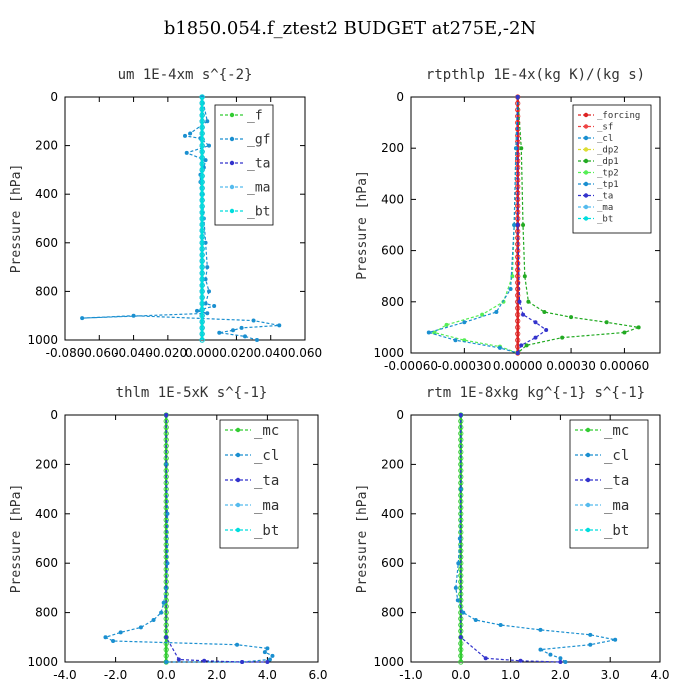 The image size is (700, 700). What do you see at coordinates (202, 353) in the screenshot?
I see `x-tick-label: 0.000` at bounding box center [202, 353].